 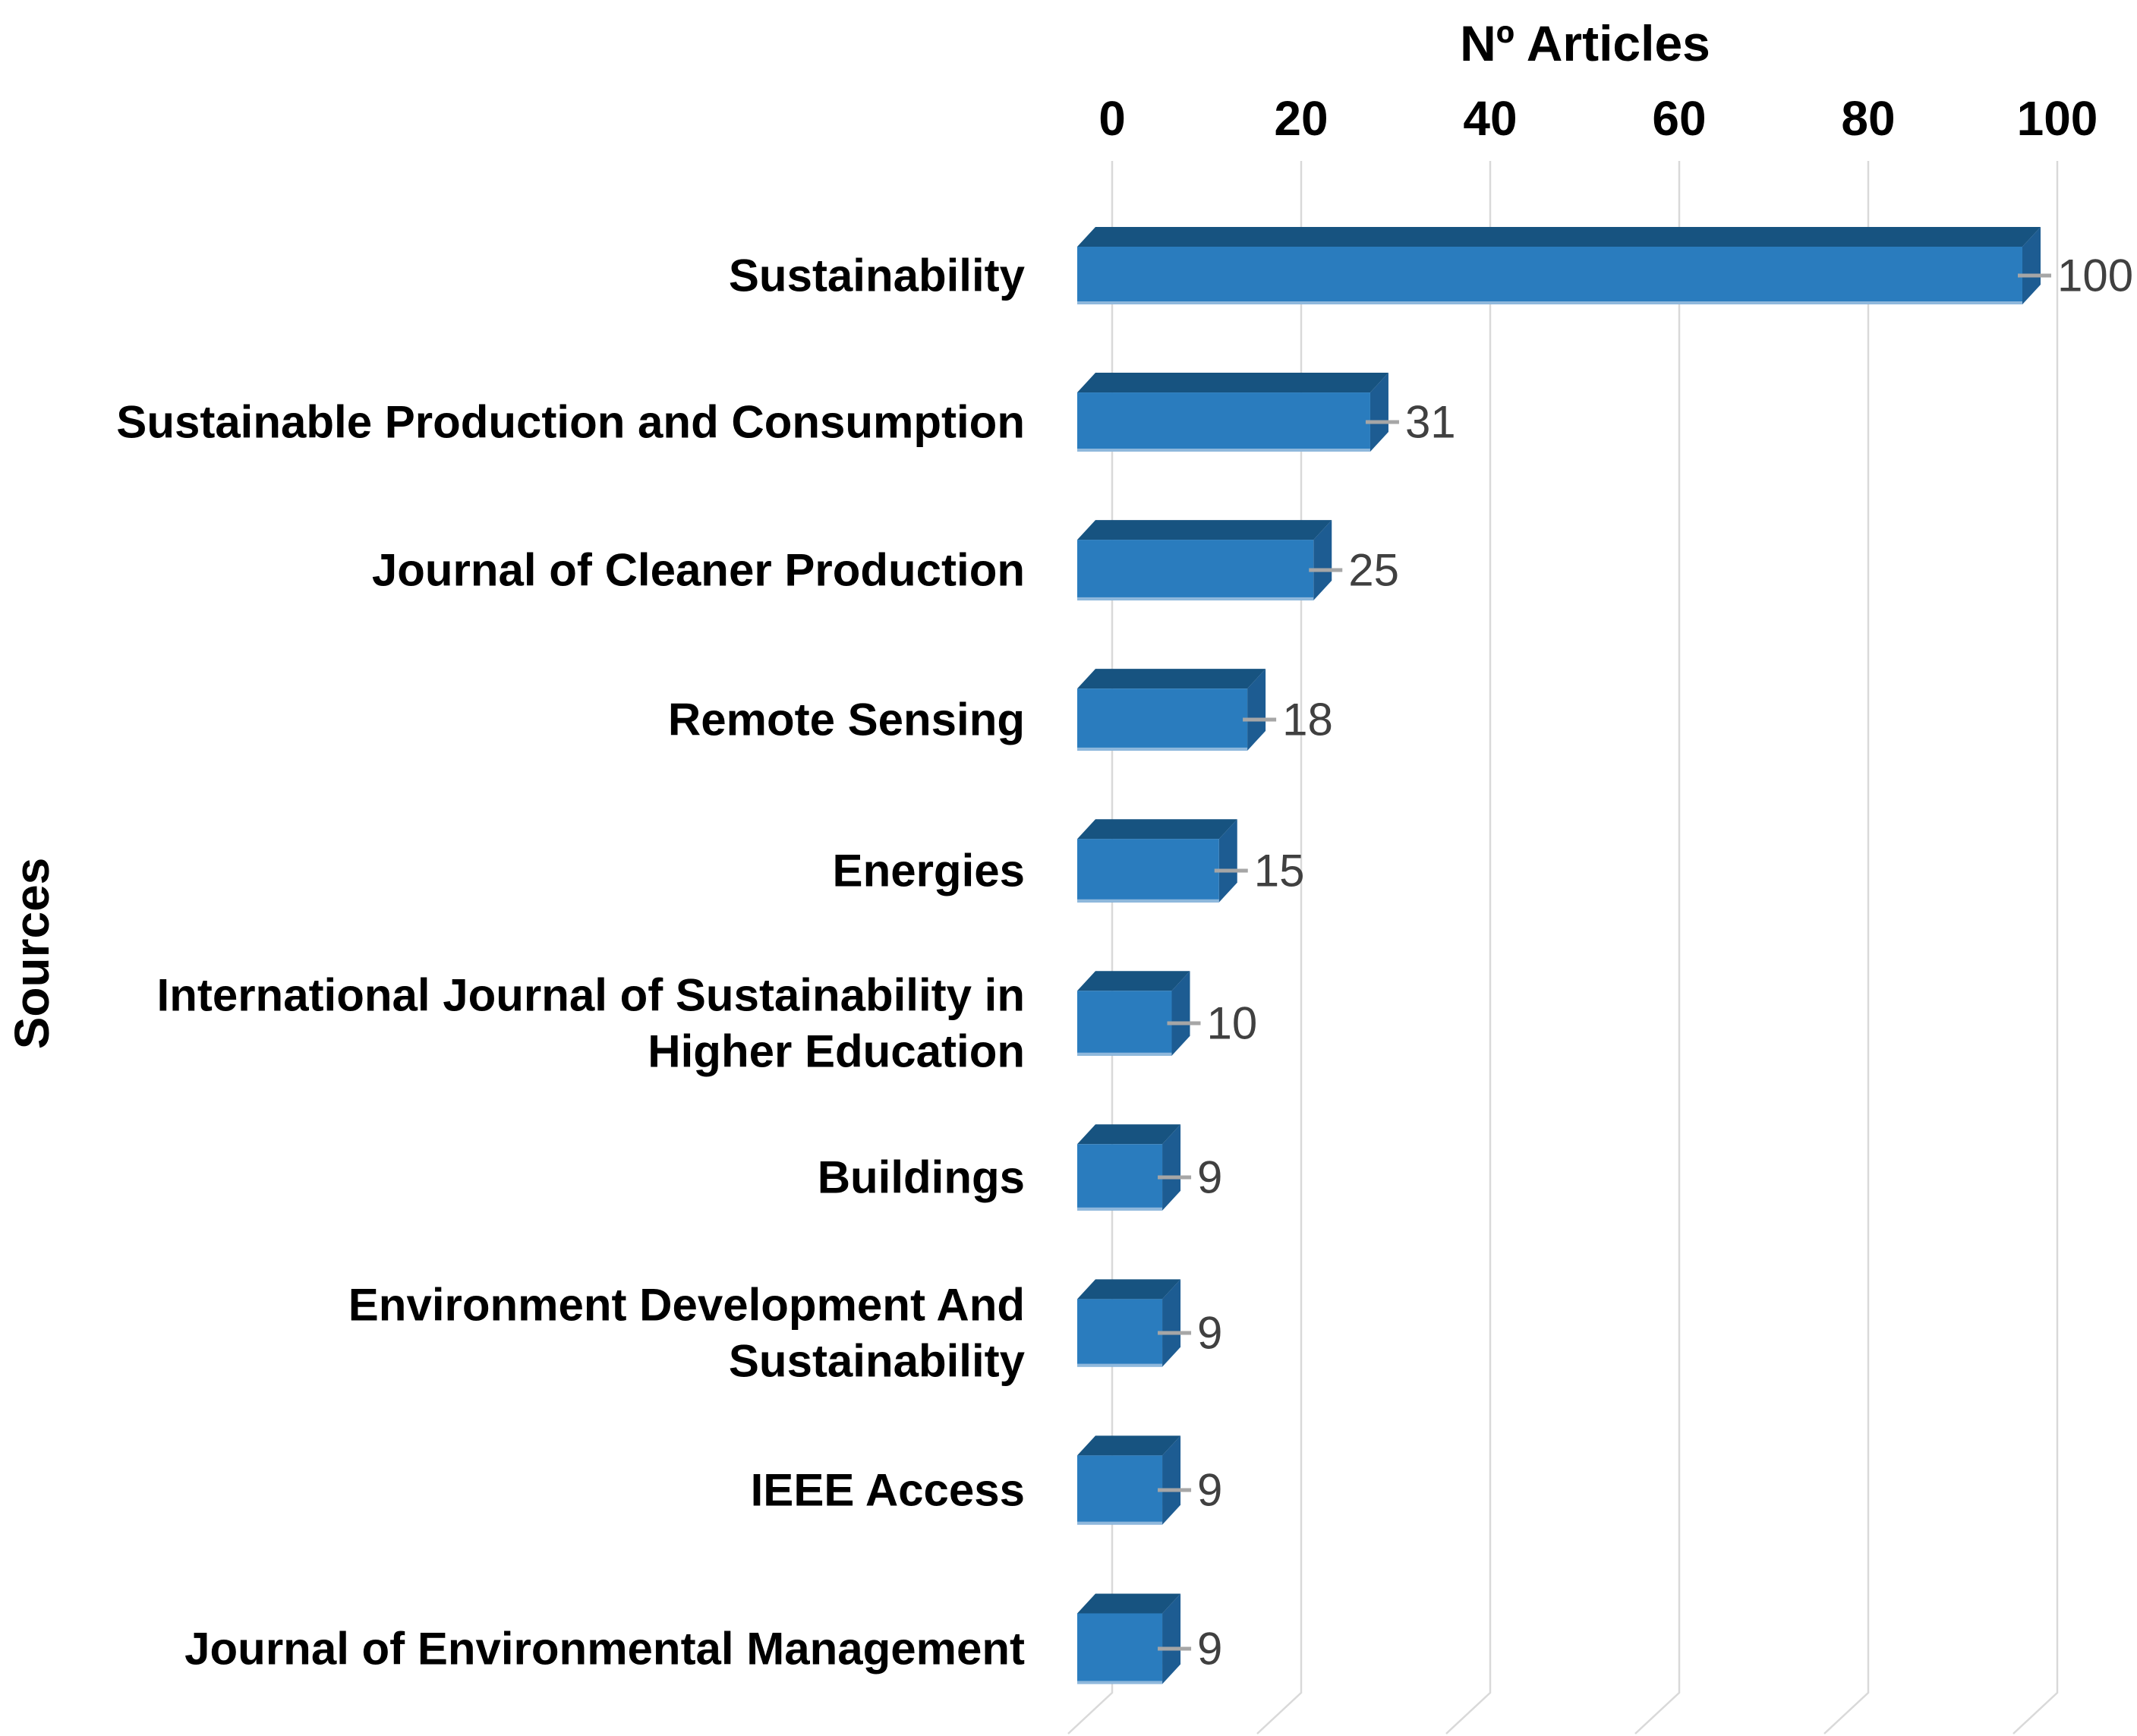 What do you see at coordinates (1301, 119) in the screenshot?
I see `x-tick-label: 20` at bounding box center [1301, 119].